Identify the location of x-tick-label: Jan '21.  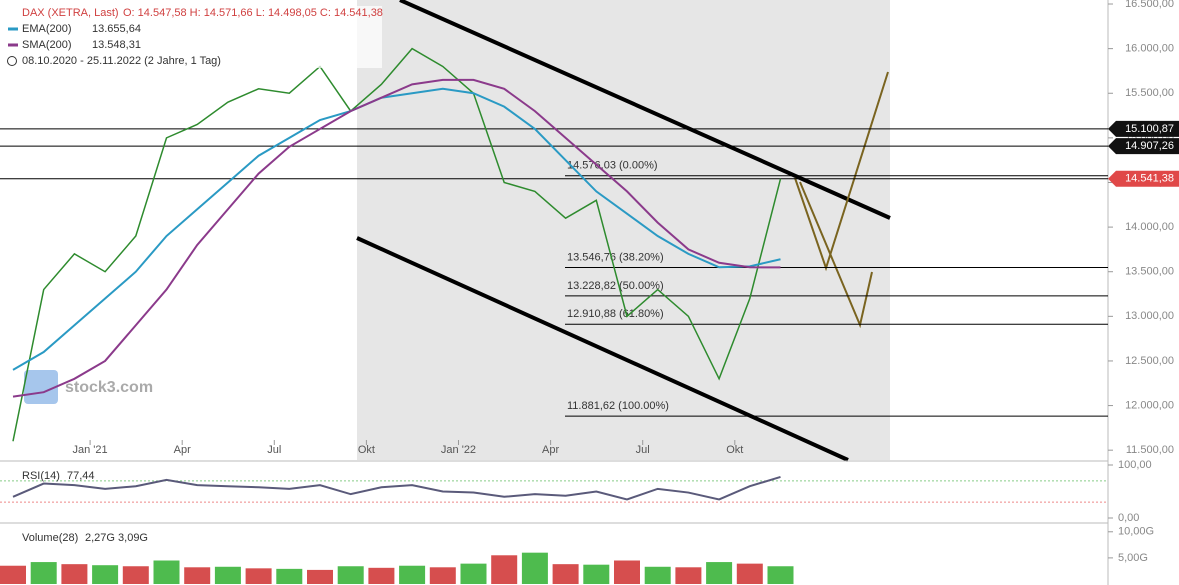
(90, 450).